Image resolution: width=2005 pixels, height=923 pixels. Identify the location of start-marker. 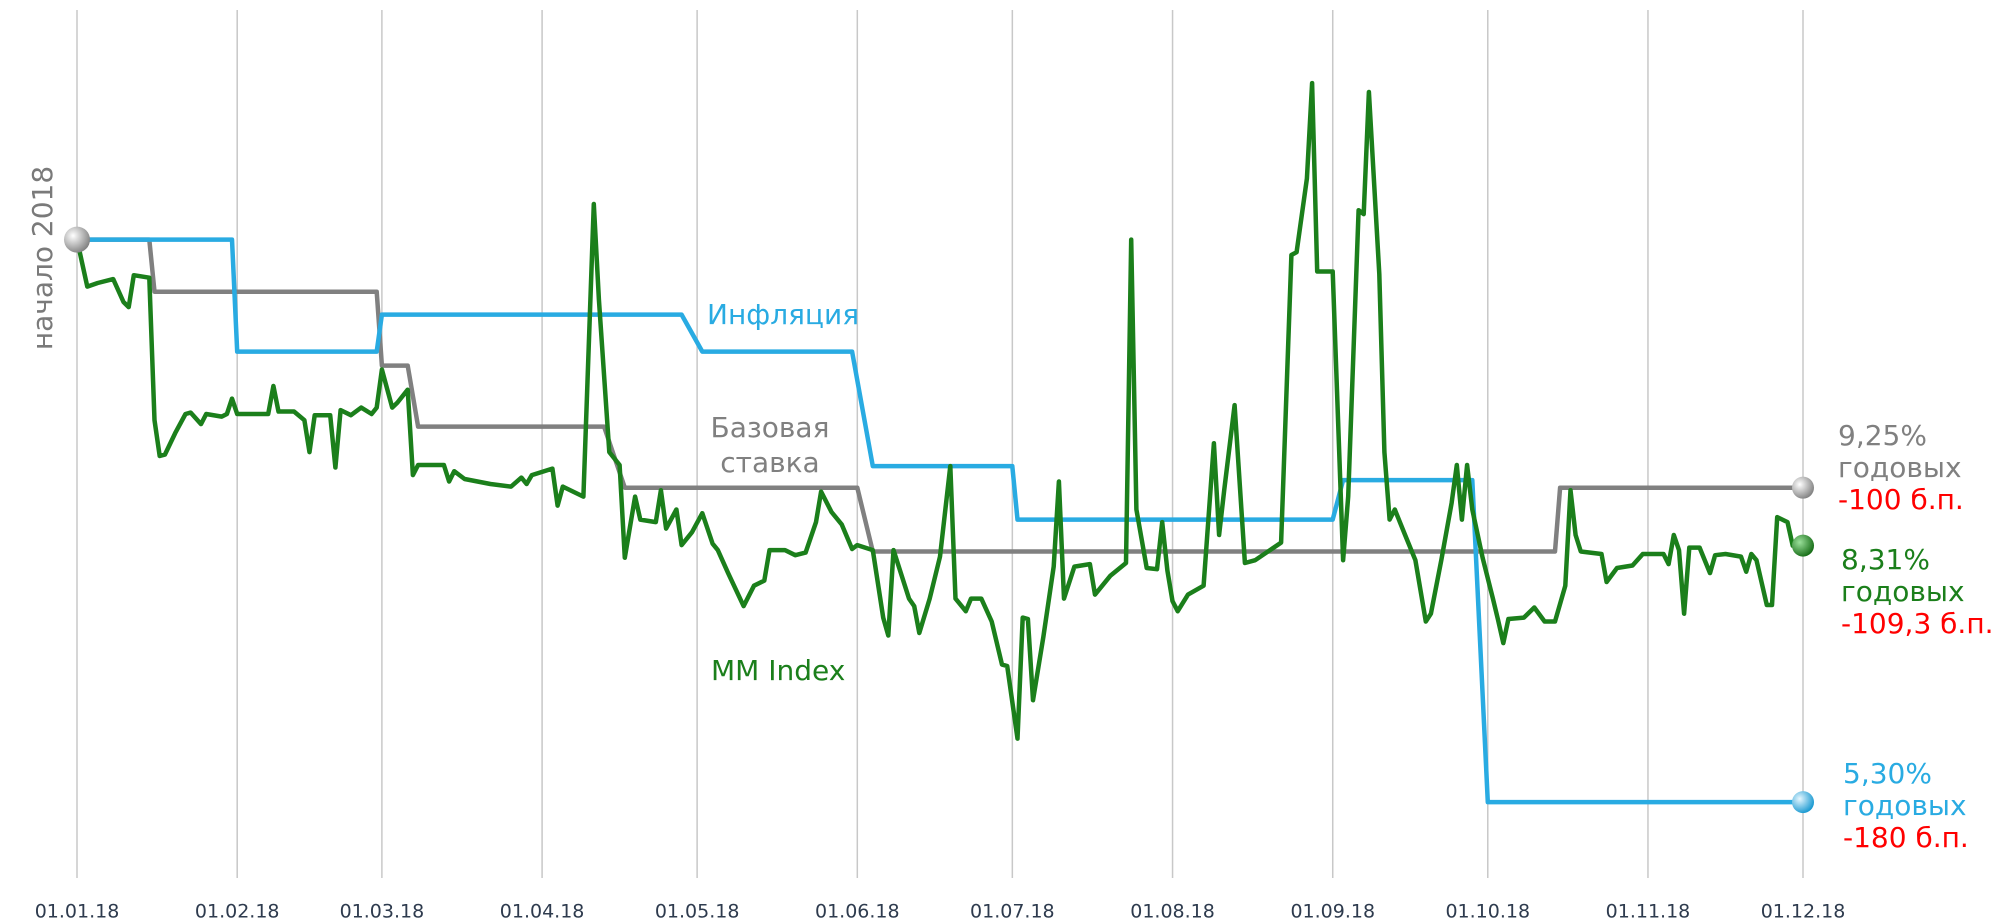
(77, 239).